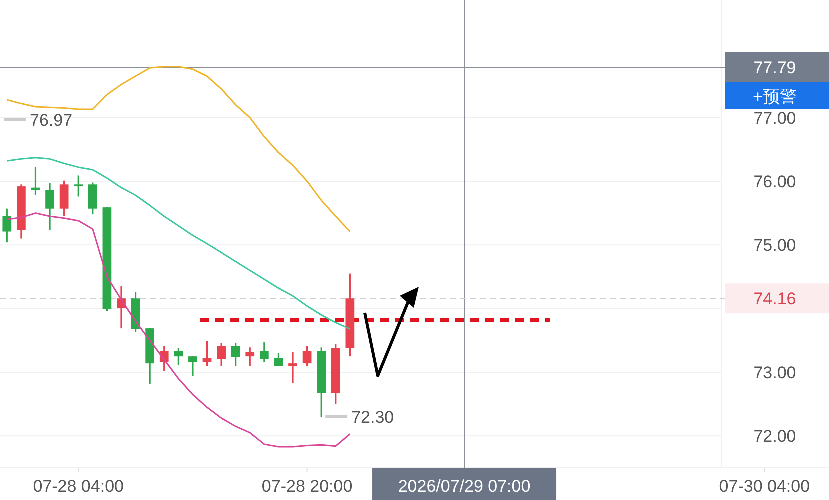  Describe the element at coordinates (775, 436) in the screenshot. I see `y-tick-label: 72.00` at that location.